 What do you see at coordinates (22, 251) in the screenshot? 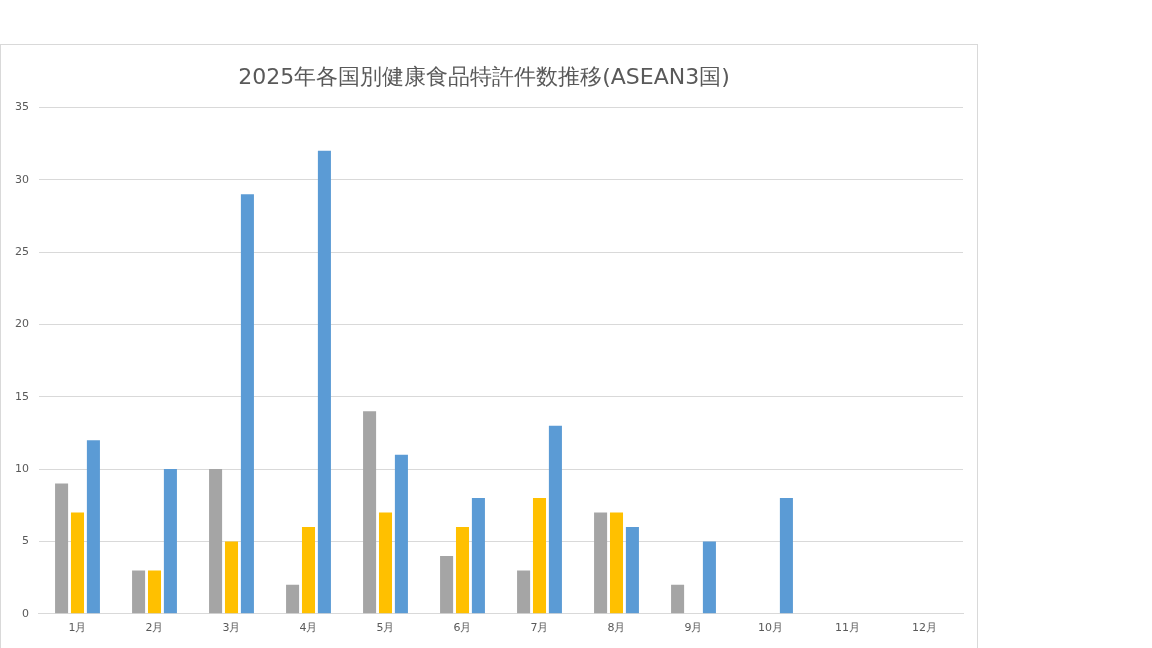
I see `y-tick-label: 25` at bounding box center [22, 251].